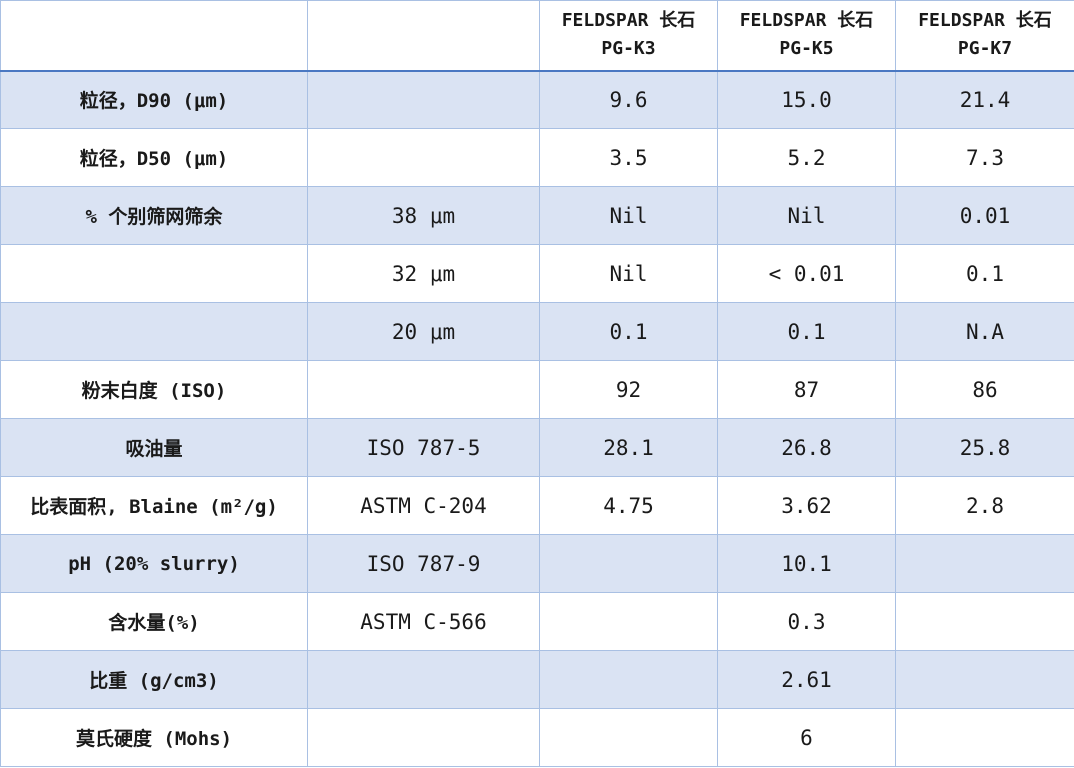 The width and height of the screenshot is (1074, 768). Describe the element at coordinates (628, 99) in the screenshot. I see `value-cell-pg-k3: 9.6` at that location.